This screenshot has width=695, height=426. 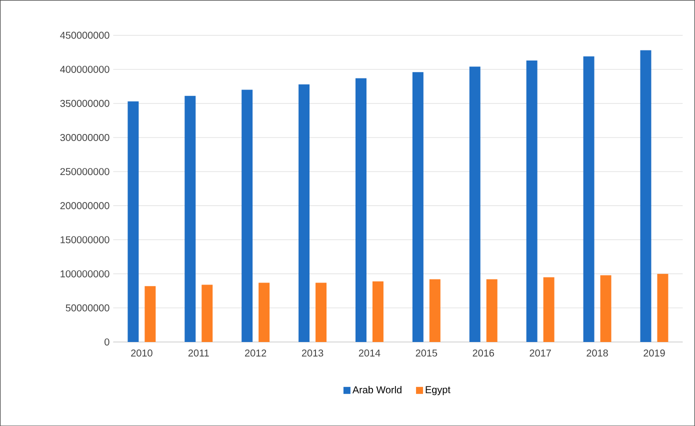 What do you see at coordinates (483, 352) in the screenshot?
I see `x-tick-label: 2016` at bounding box center [483, 352].